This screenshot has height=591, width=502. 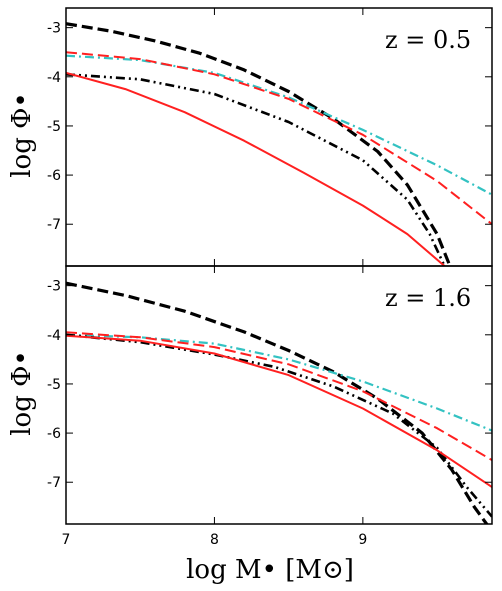 I want to click on panel-label-bottom: z = 1.6, so click(x=428, y=298).